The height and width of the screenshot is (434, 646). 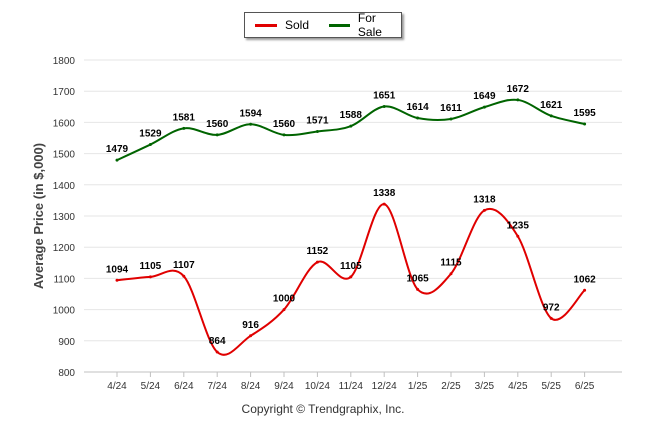 What do you see at coordinates (369, 25) in the screenshot?
I see `legend-label-for-sale: For Sale` at bounding box center [369, 25].